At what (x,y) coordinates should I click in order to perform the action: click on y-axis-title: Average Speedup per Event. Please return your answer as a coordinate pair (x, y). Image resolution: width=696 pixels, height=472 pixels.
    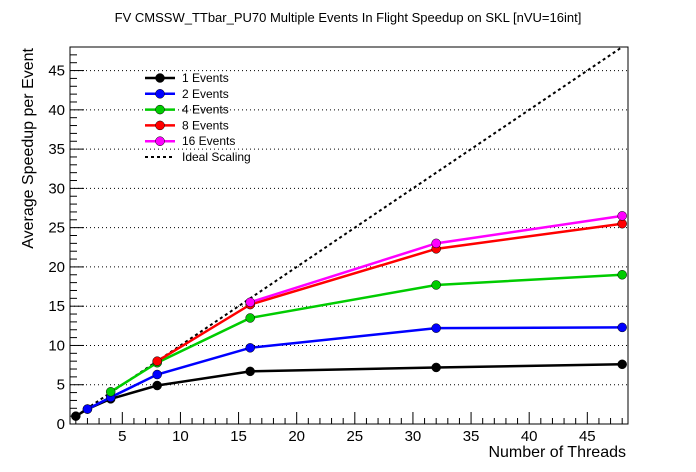
    Looking at the image, I should click on (28, 147).